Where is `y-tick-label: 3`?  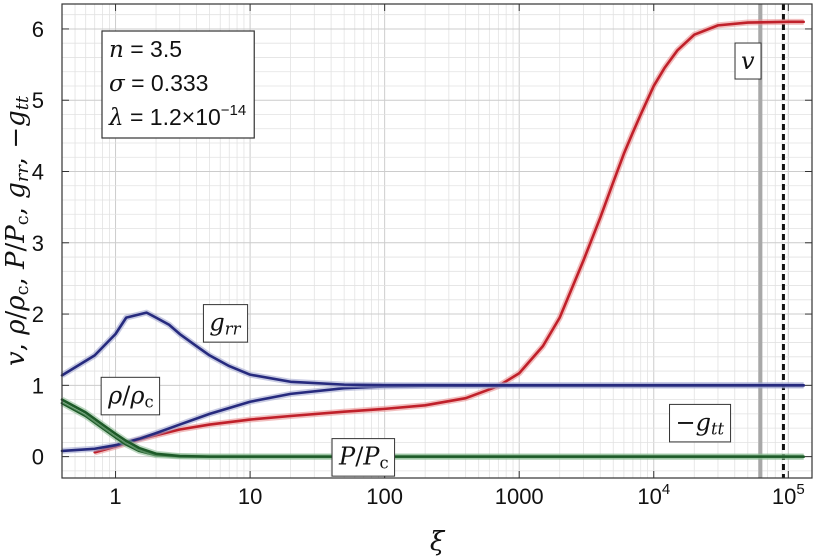
y-tick-label: 3 is located at coordinates (38, 243).